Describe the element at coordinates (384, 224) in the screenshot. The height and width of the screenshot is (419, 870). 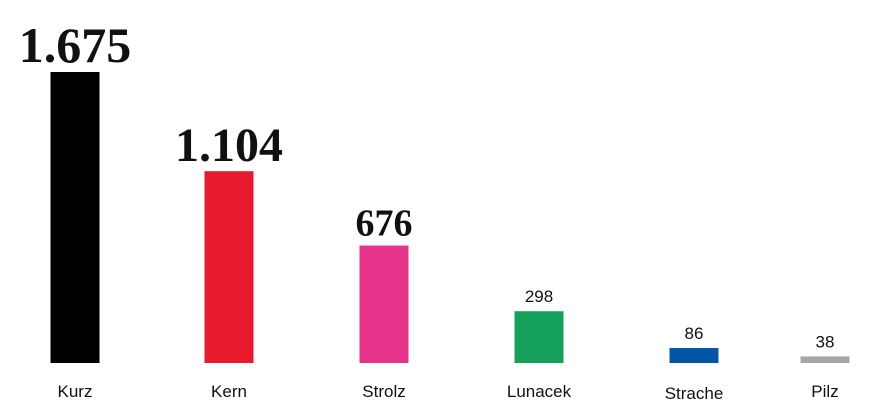
I see `value-label: 676` at that location.